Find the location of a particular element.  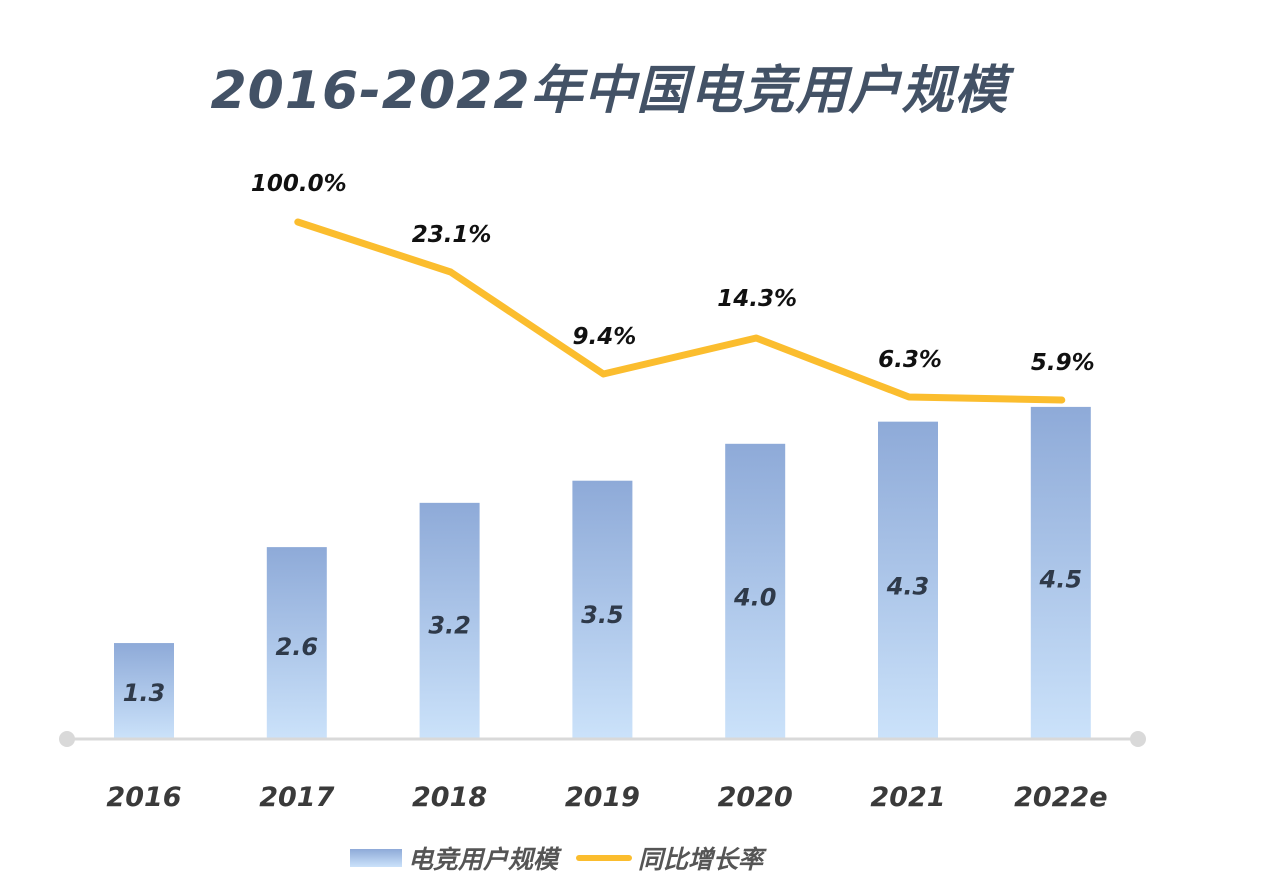

legend-item-growth-rate: 同比增长率 is located at coordinates (669, 858).